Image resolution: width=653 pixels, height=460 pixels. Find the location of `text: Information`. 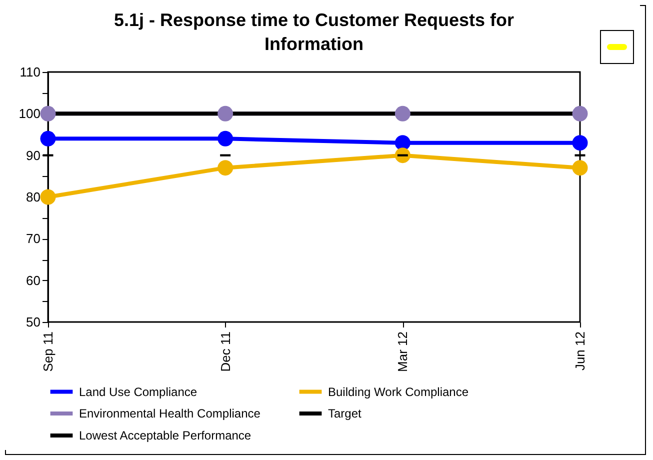

text: Information is located at coordinates (314, 44).